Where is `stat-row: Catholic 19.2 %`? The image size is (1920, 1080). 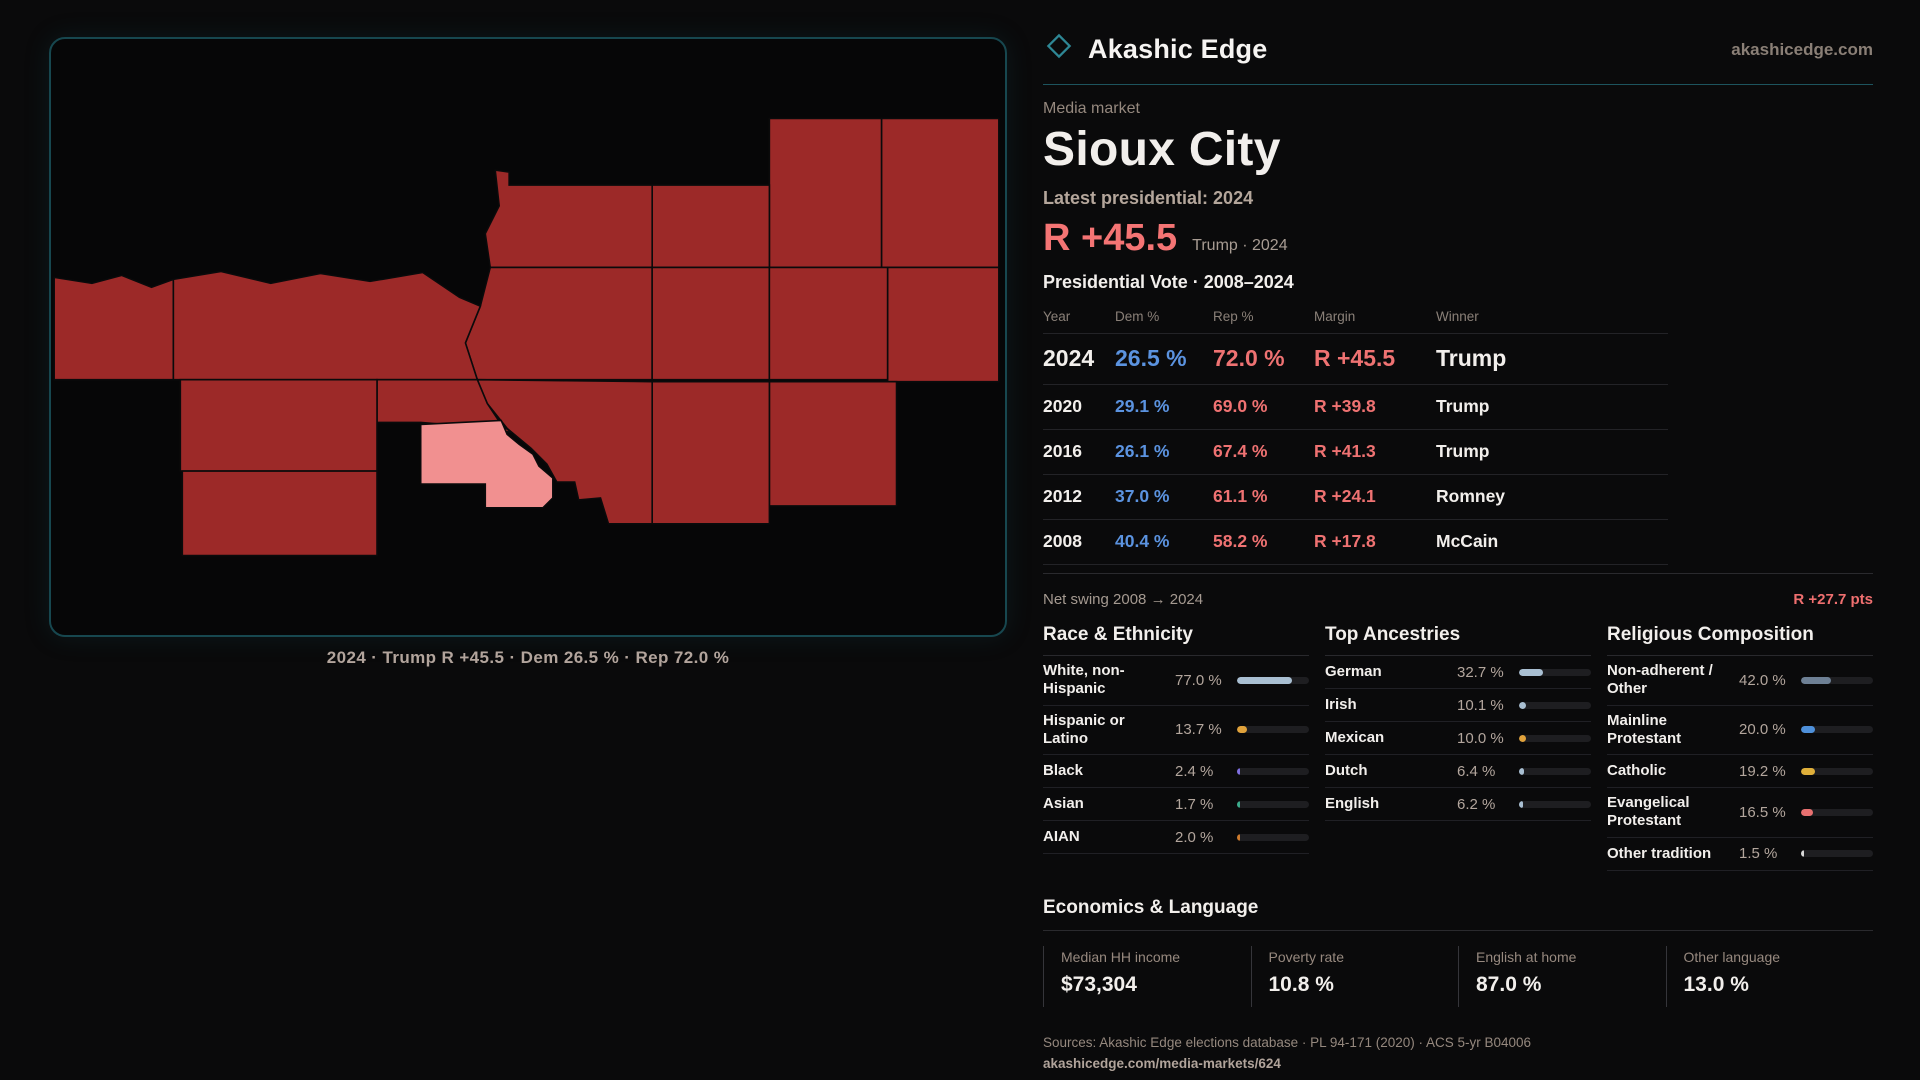
stat-row: Catholic 19.2 % is located at coordinates (1740, 772).